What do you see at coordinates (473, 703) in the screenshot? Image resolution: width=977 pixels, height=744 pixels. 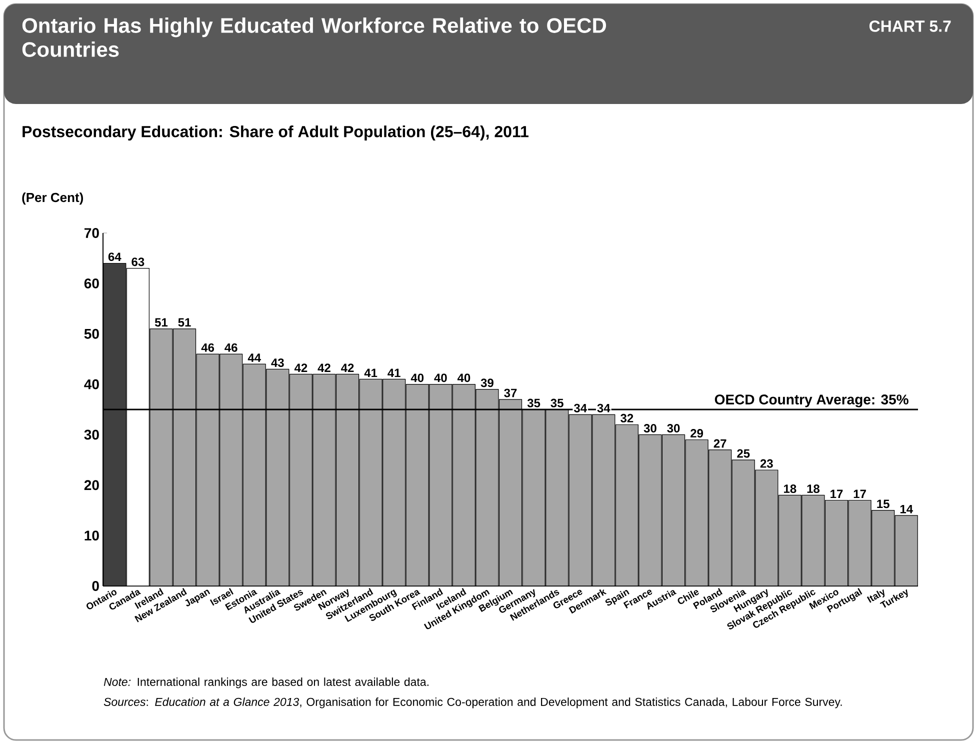 I see `text: Sources: Education at a Glance 2013, Organisation for Economic Co-operation and Development and Statistics Canada, Labour Force Survey.` at bounding box center [473, 703].